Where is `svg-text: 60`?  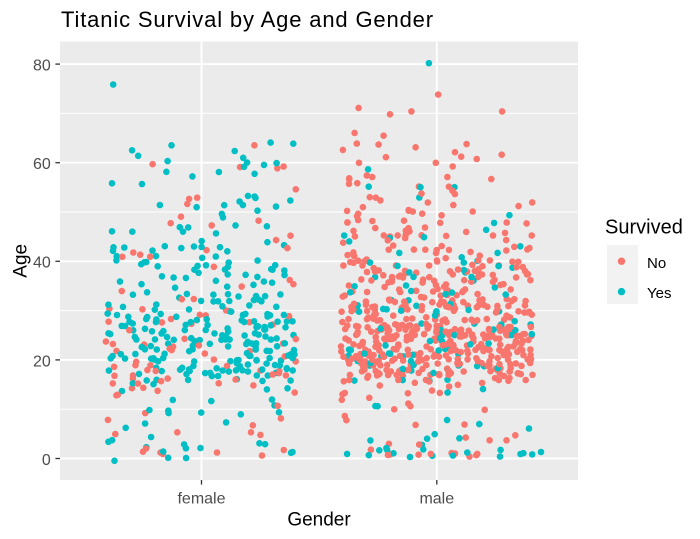
svg-text: 60 is located at coordinates (42, 164).